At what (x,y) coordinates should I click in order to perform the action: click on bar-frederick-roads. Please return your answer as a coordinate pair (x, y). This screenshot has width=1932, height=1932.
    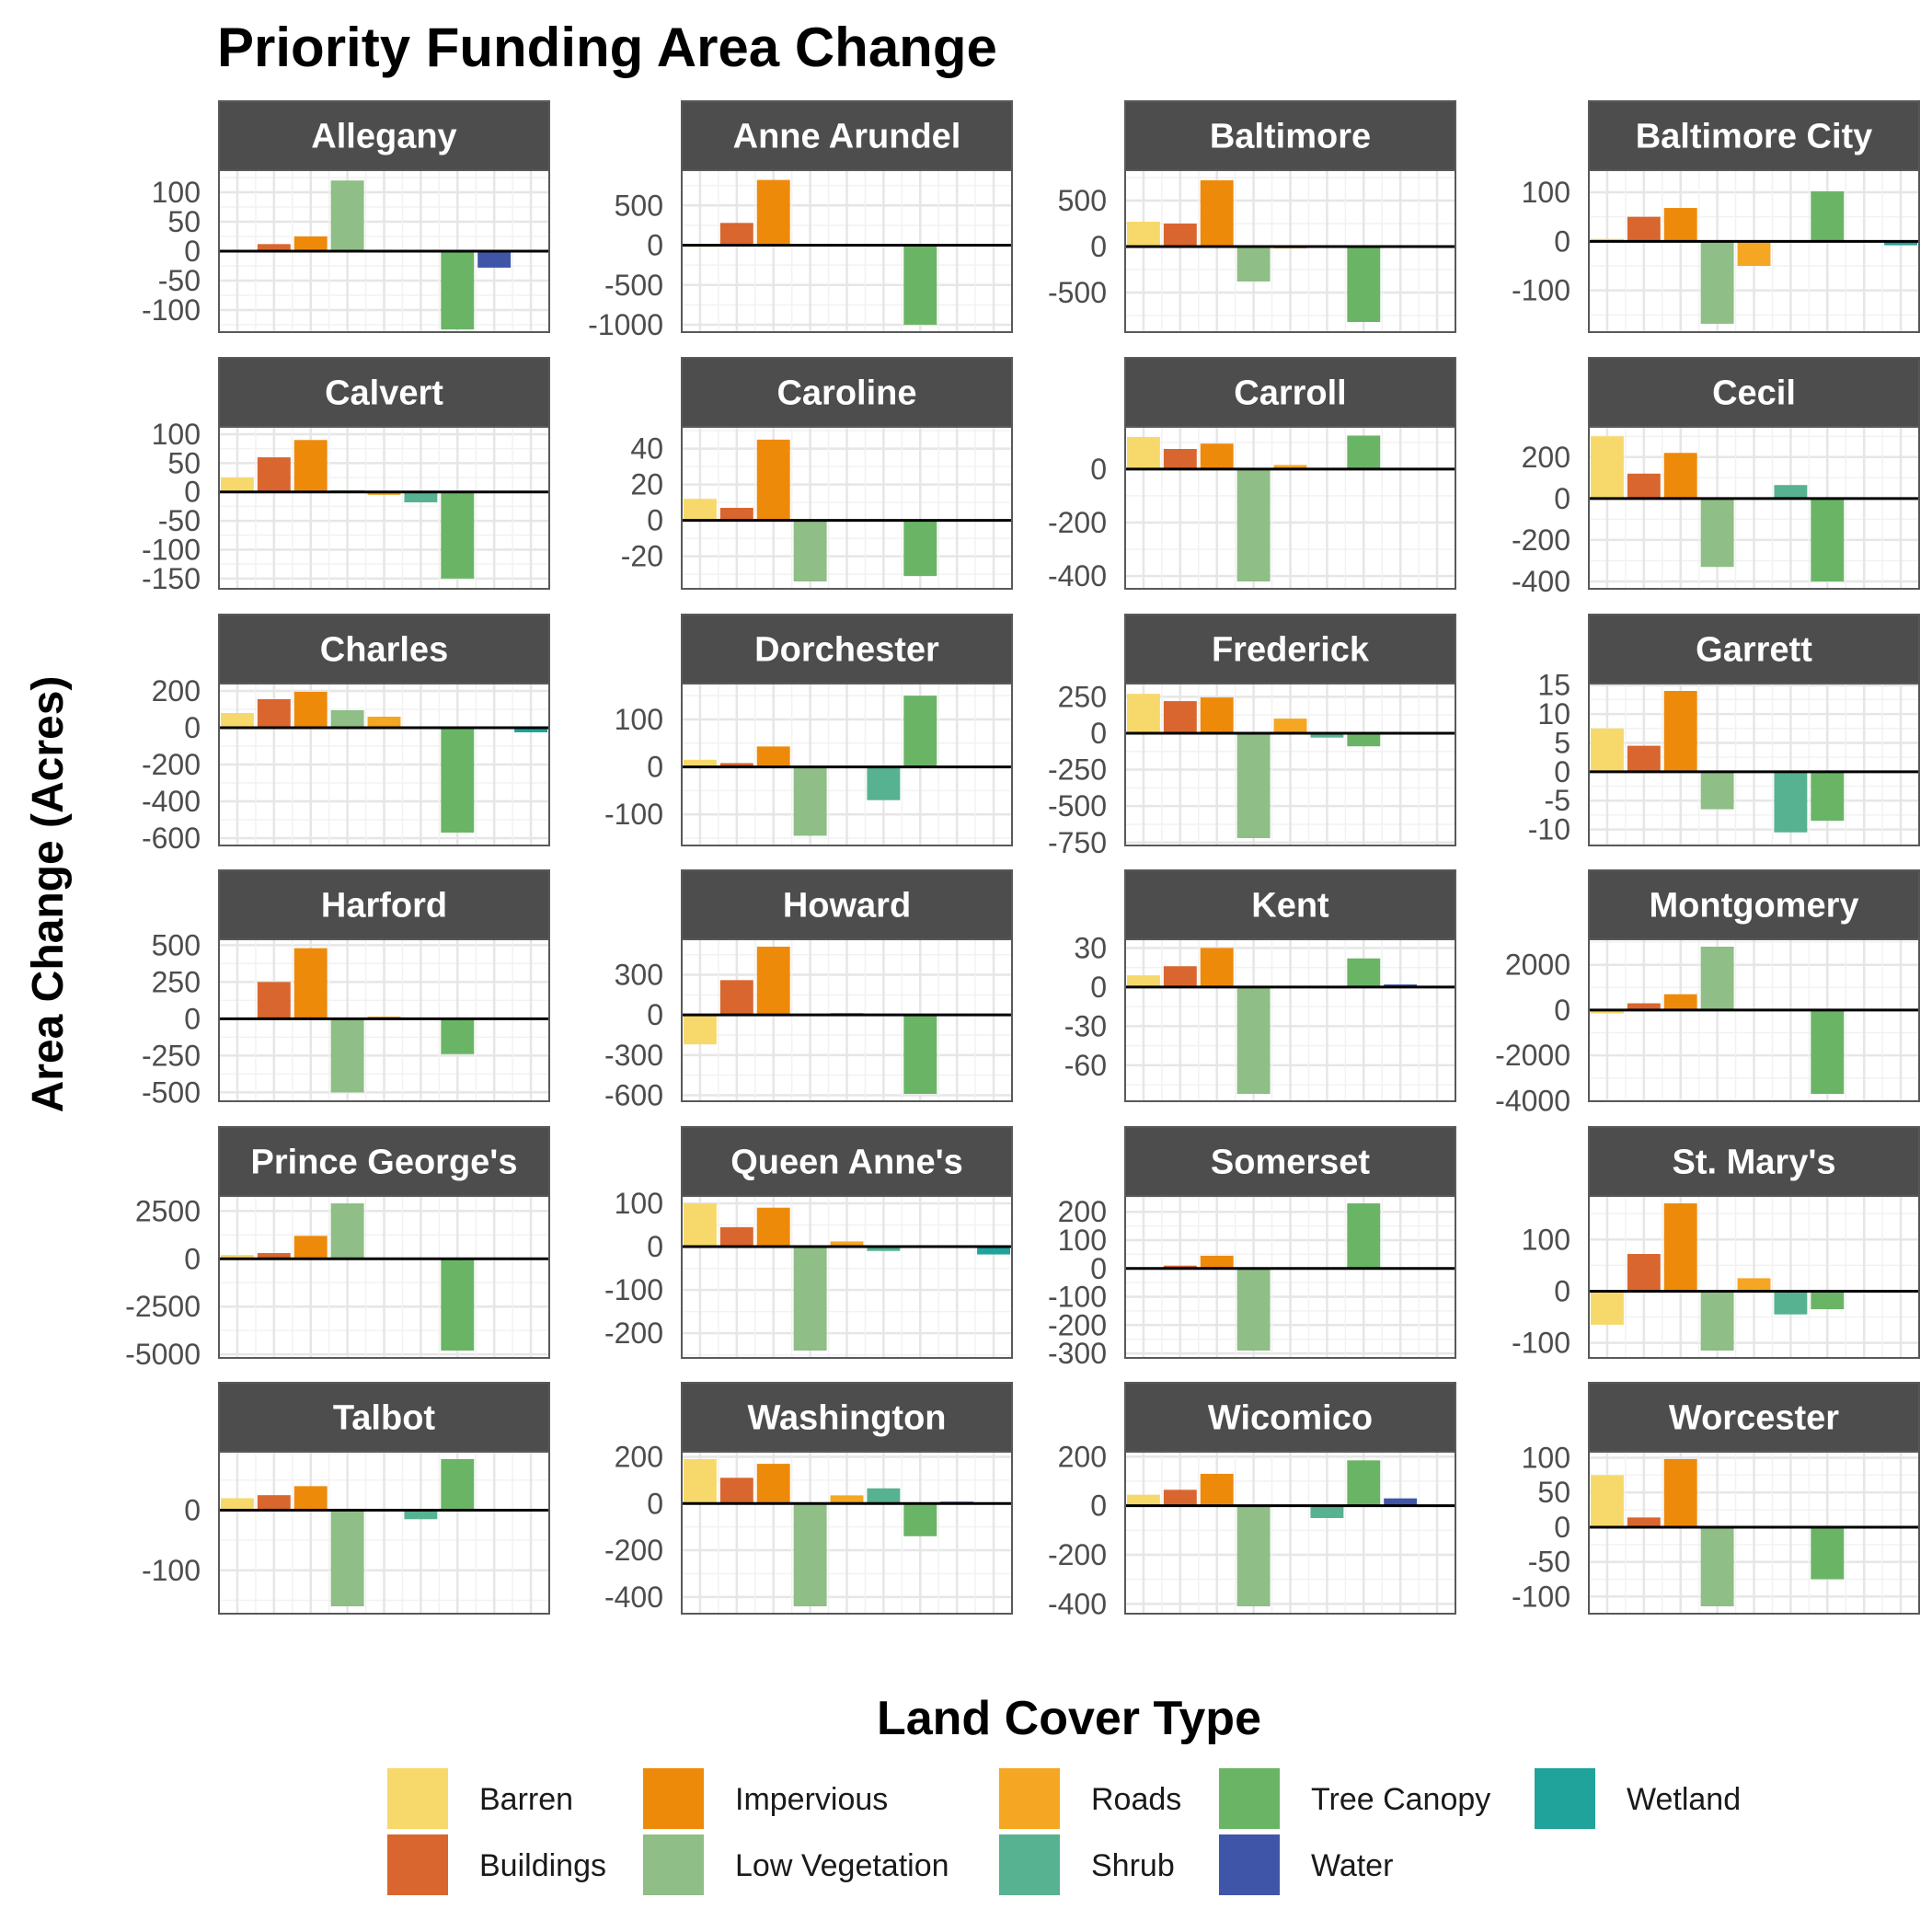
    Looking at the image, I should click on (1290, 726).